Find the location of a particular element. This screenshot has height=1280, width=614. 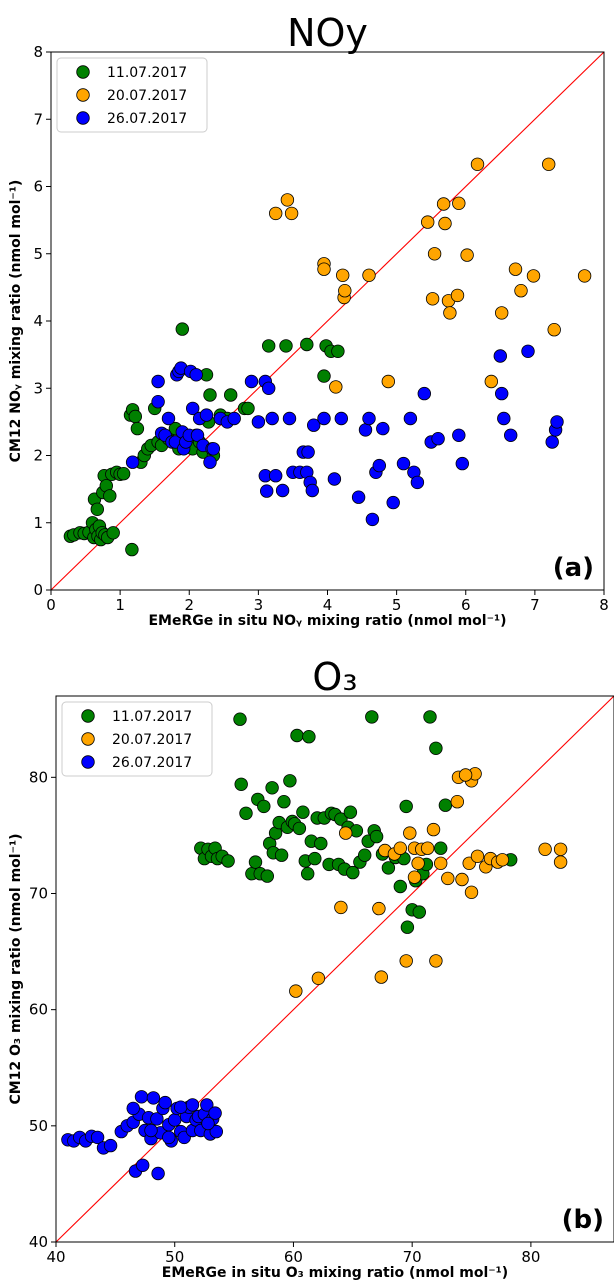

panel-label: (a) is located at coordinates (573, 568).